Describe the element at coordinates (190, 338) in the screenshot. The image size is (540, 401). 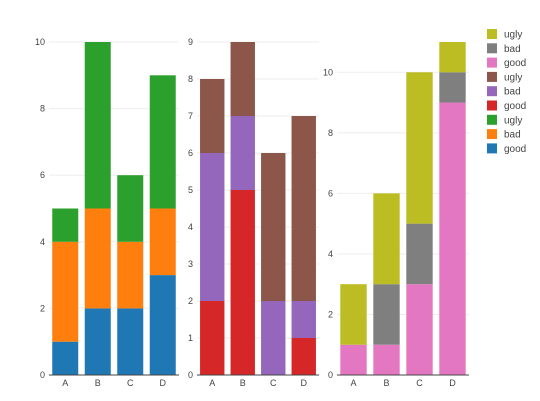
I see `y-tick-label: 1` at that location.